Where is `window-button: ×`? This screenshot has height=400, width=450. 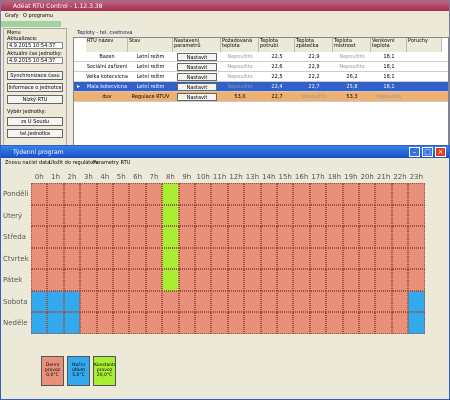 window-button: × is located at coordinates (440, 152).